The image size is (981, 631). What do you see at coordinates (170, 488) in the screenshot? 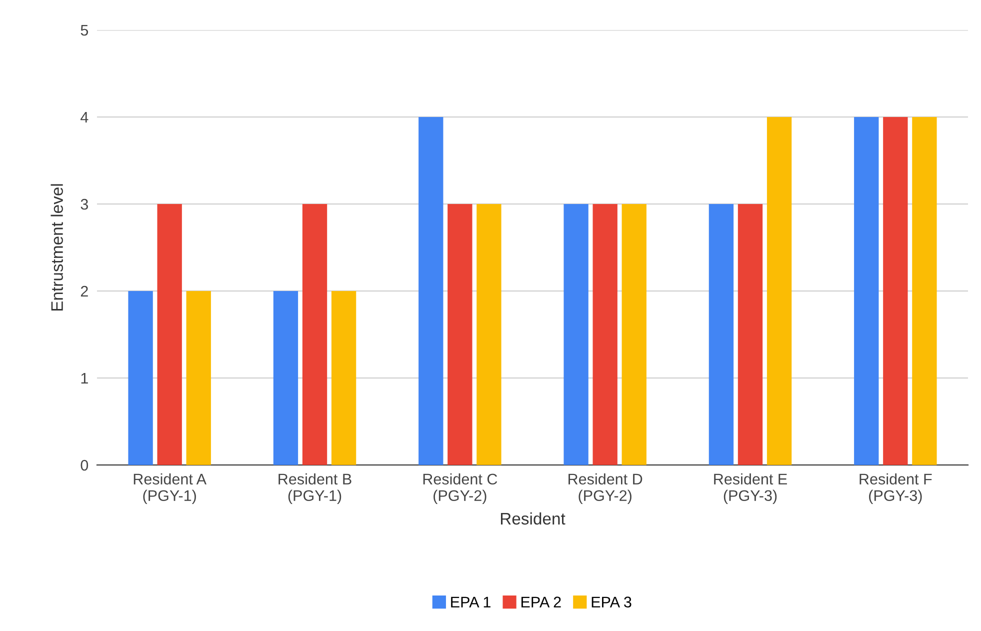
I see `x-tick-label: Resident A (PGY-1)` at bounding box center [170, 488].